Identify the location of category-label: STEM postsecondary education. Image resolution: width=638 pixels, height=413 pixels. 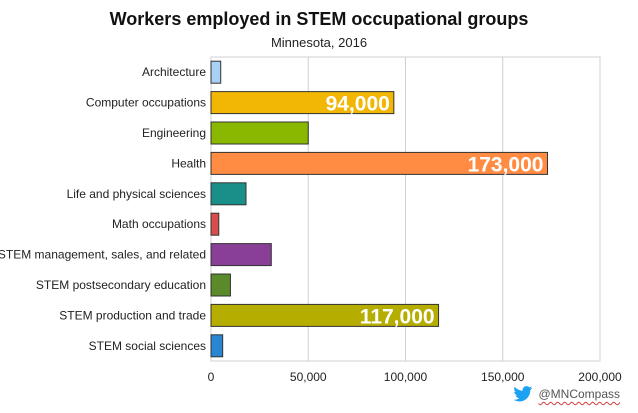
(121, 285).